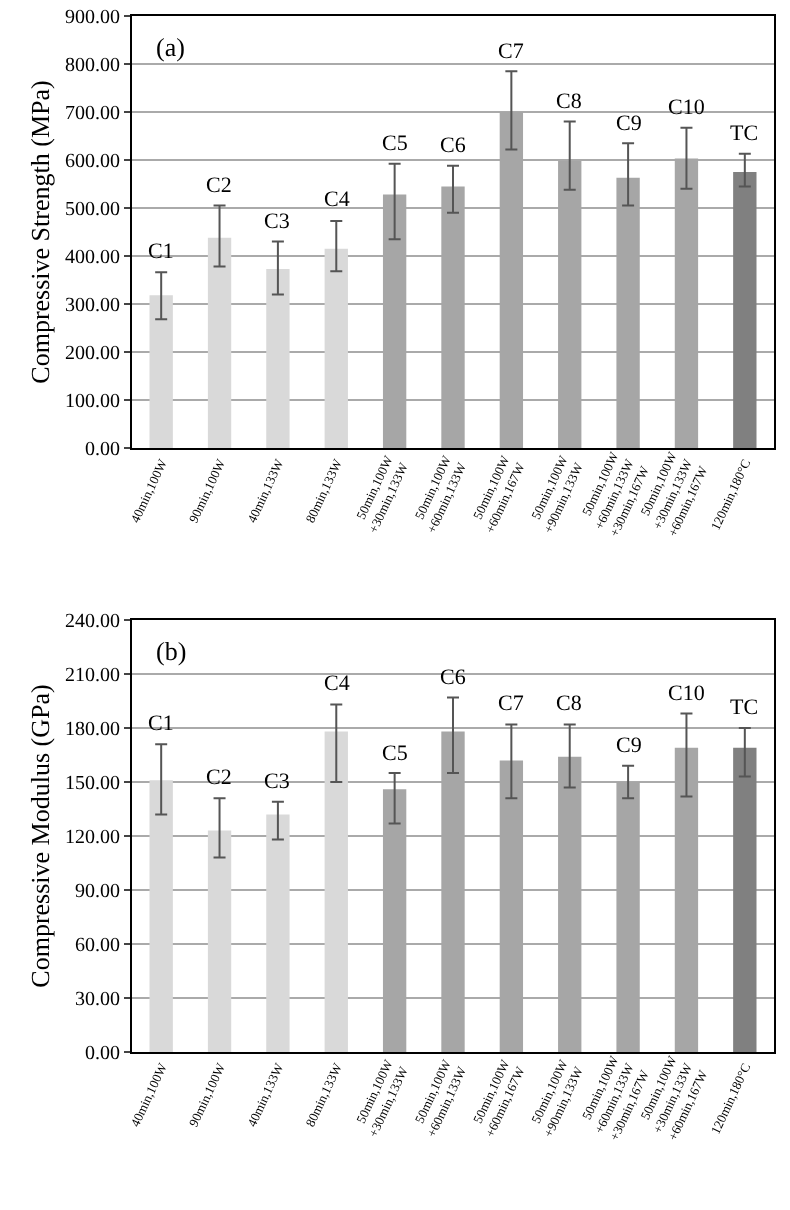 This screenshot has width=790, height=1210. I want to click on y-tick-label: 900.00, so click(92, 18).